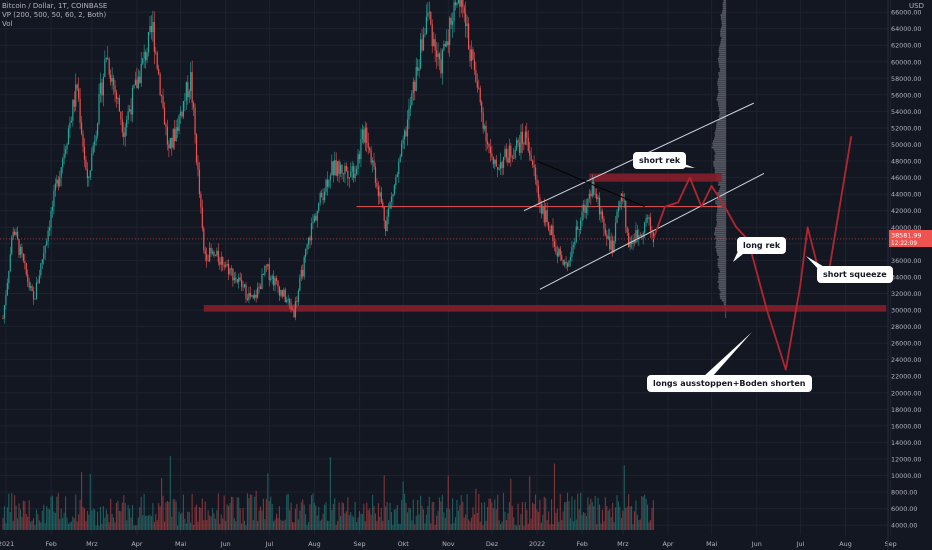  Describe the element at coordinates (7, 24) in the screenshot. I see `volume-indicator-label: Vol` at that location.